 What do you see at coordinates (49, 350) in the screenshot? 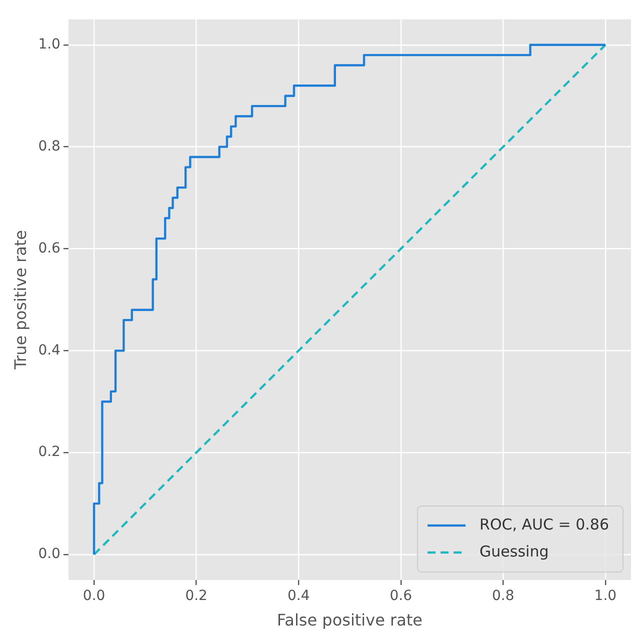
I see `y-tick-label: 0.4` at bounding box center [49, 350].